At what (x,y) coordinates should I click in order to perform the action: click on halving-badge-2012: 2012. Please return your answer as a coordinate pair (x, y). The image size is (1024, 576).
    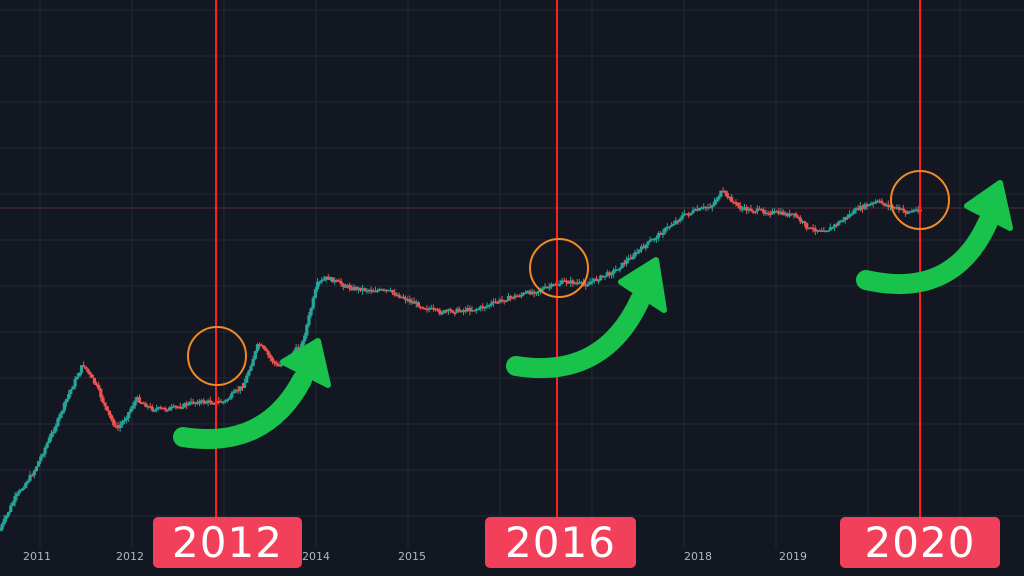
    Looking at the image, I should click on (227, 542).